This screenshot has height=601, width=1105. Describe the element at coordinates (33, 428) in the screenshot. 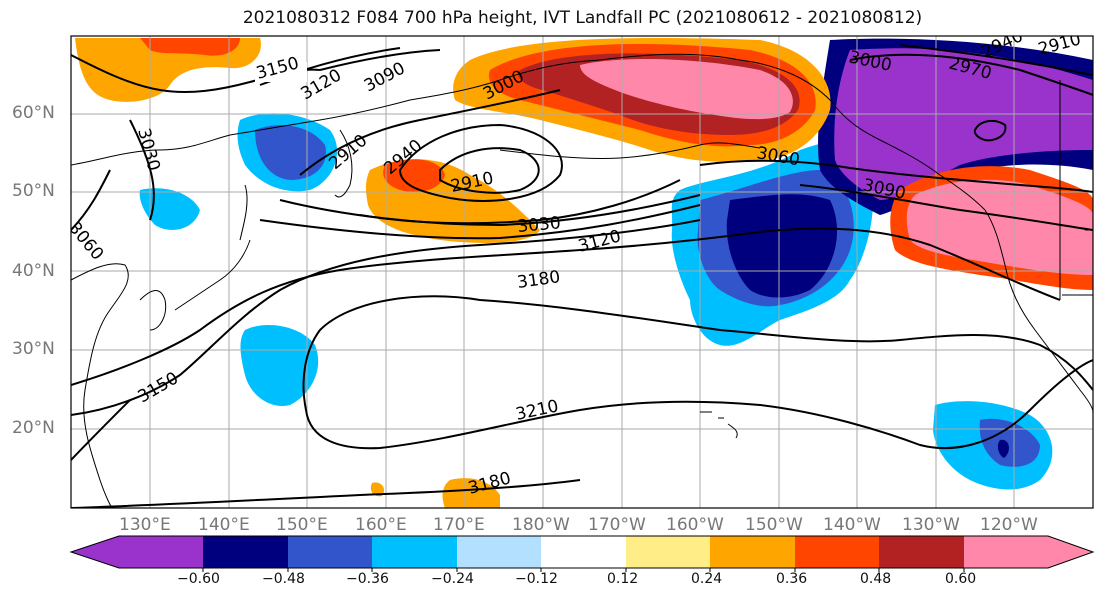

I see `lat-label: 20°N` at that location.